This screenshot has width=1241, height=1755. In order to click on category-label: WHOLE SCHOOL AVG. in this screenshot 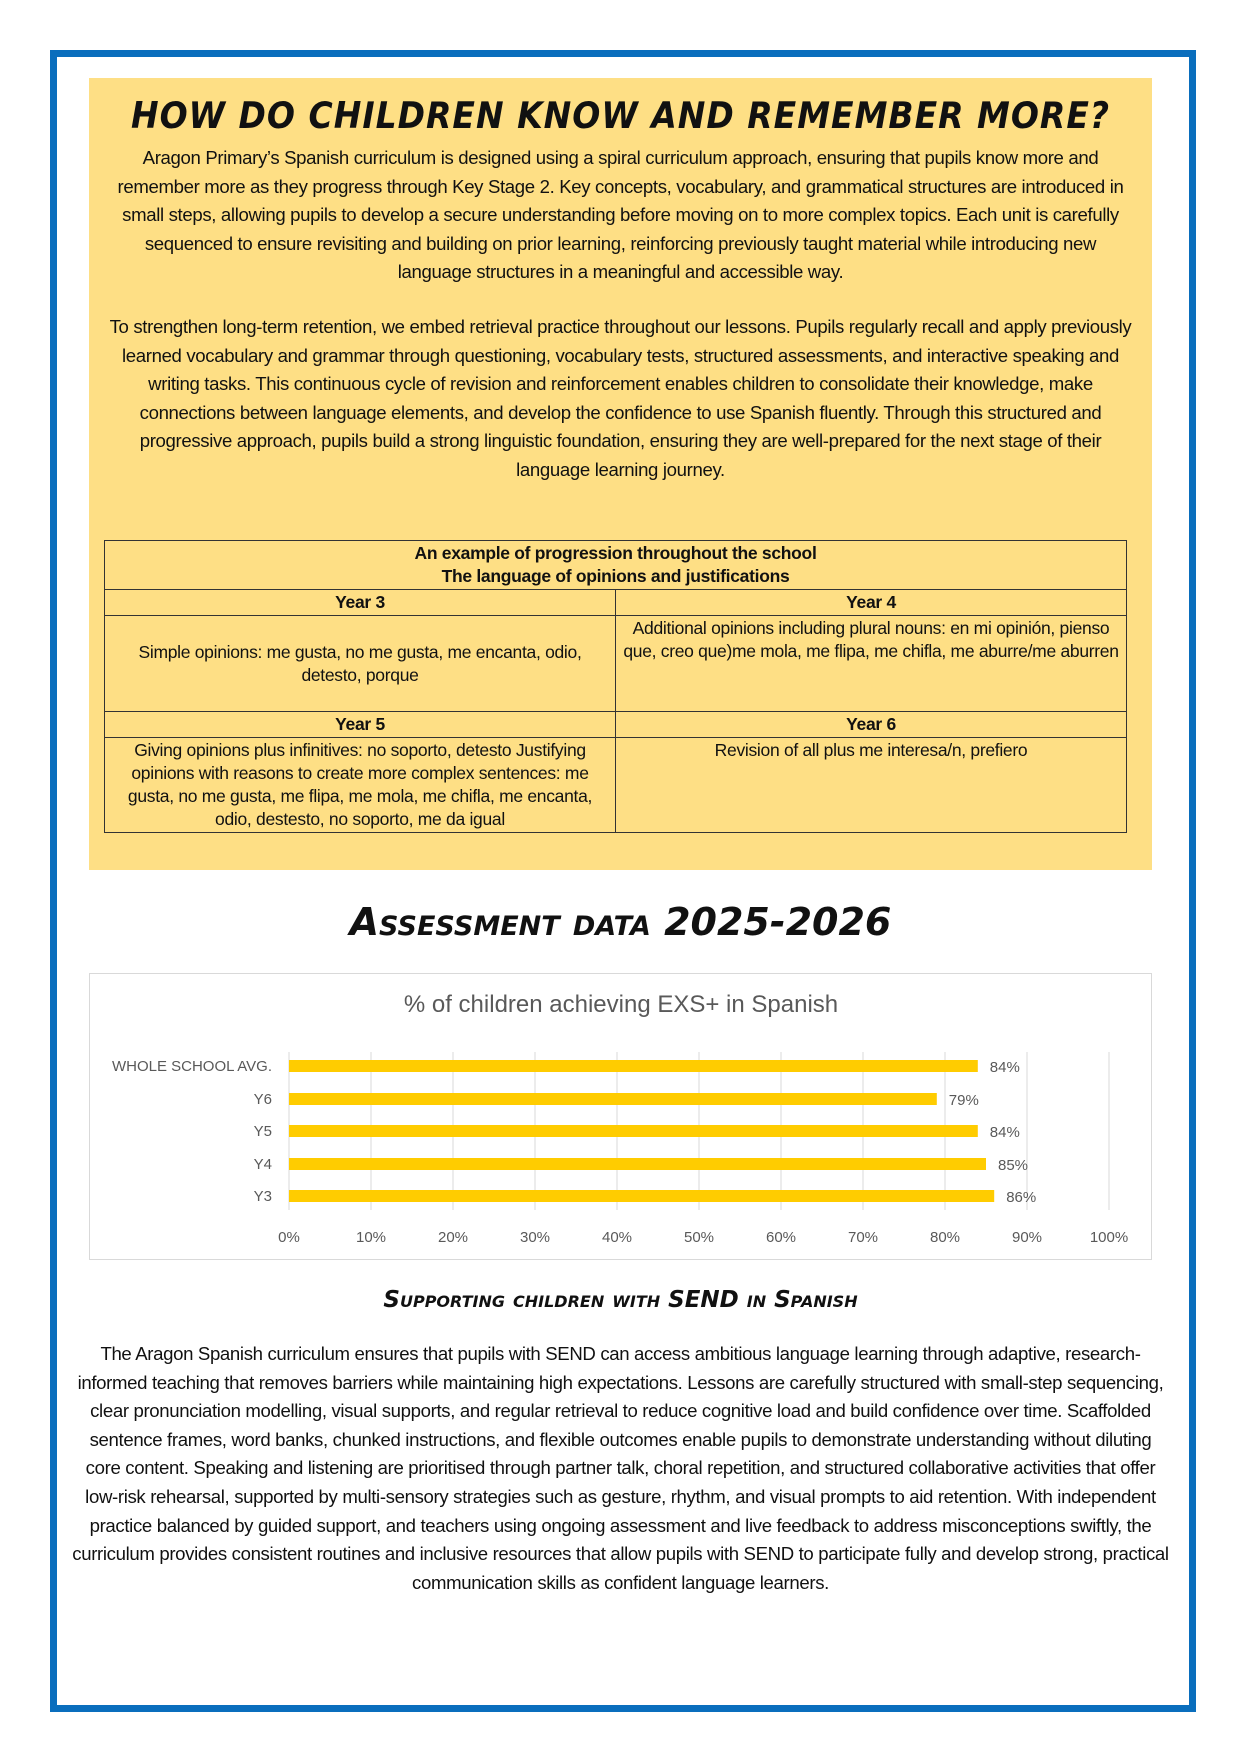, I will do `click(192, 1066)`.